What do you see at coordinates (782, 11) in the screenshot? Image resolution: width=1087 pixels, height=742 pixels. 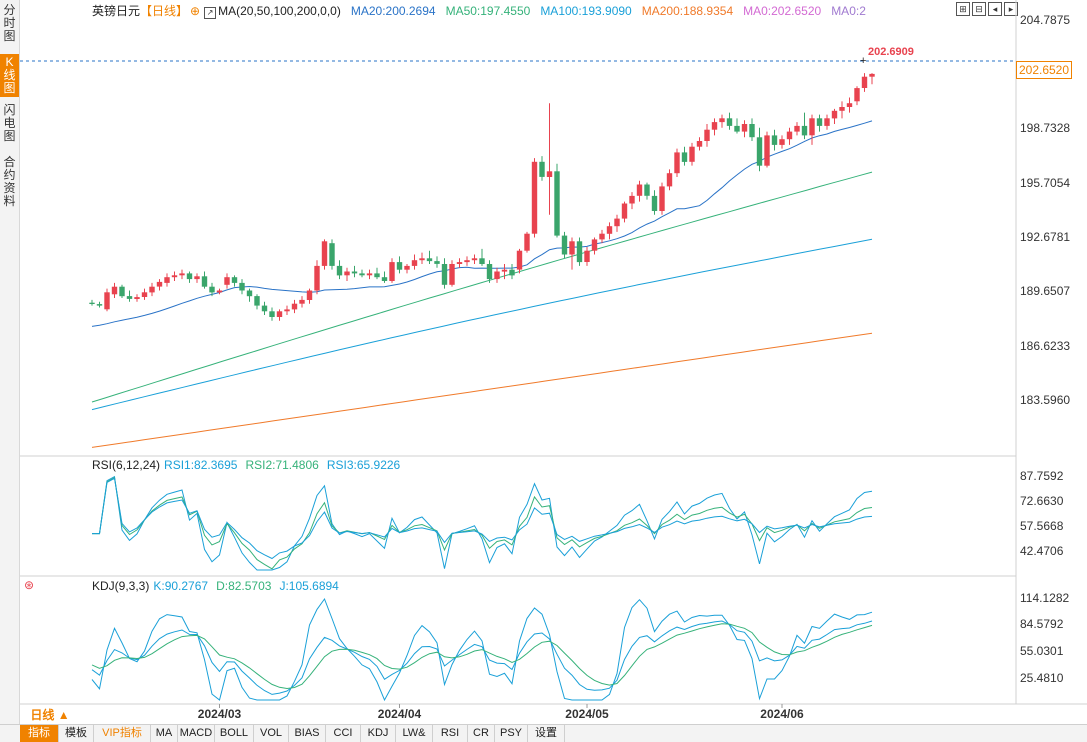 I see `ma0-value: MA0:202.6520` at bounding box center [782, 11].